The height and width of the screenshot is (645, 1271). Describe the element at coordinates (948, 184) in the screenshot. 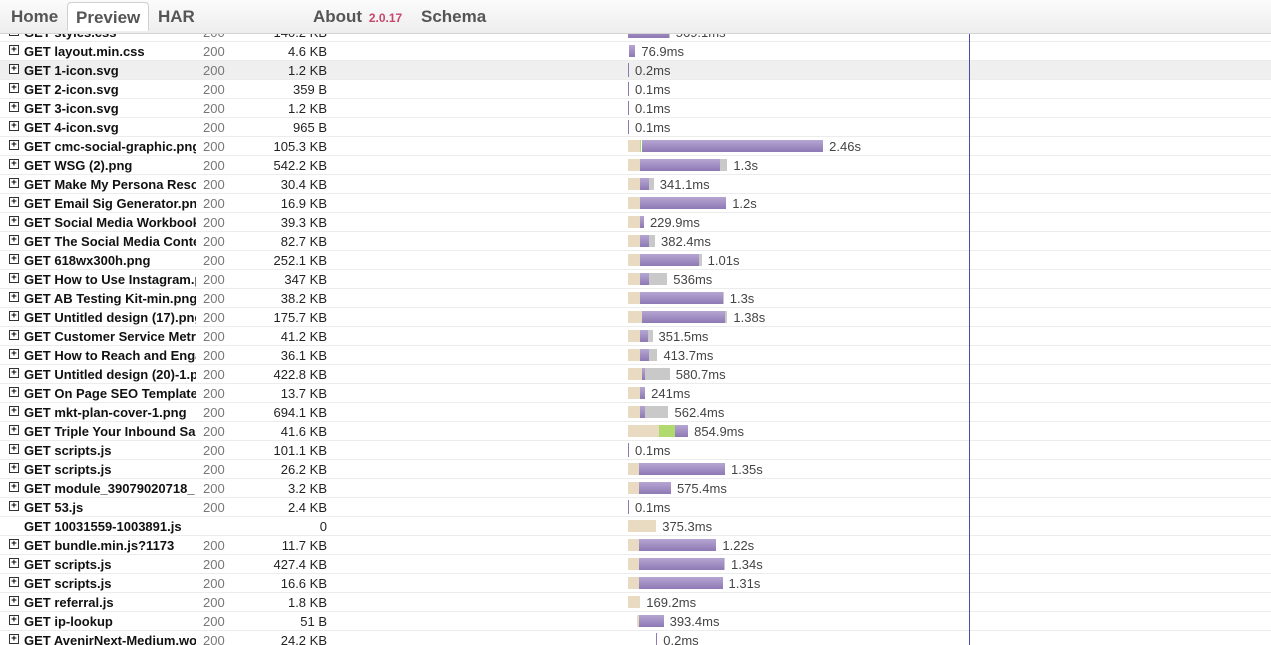

I see `timing-bar: 341.1ms` at that location.